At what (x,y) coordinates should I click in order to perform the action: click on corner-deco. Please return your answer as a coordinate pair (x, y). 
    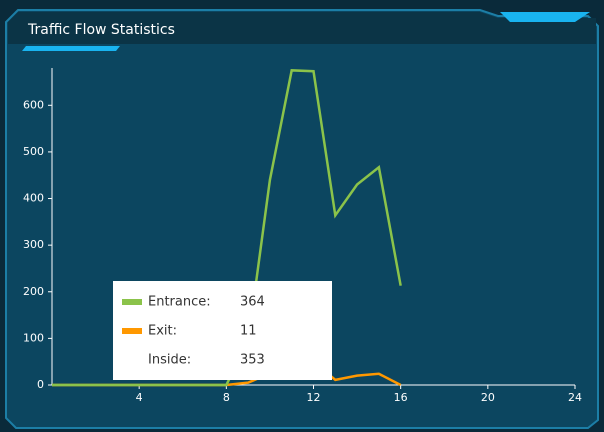
    Looking at the image, I should click on (545, 17).